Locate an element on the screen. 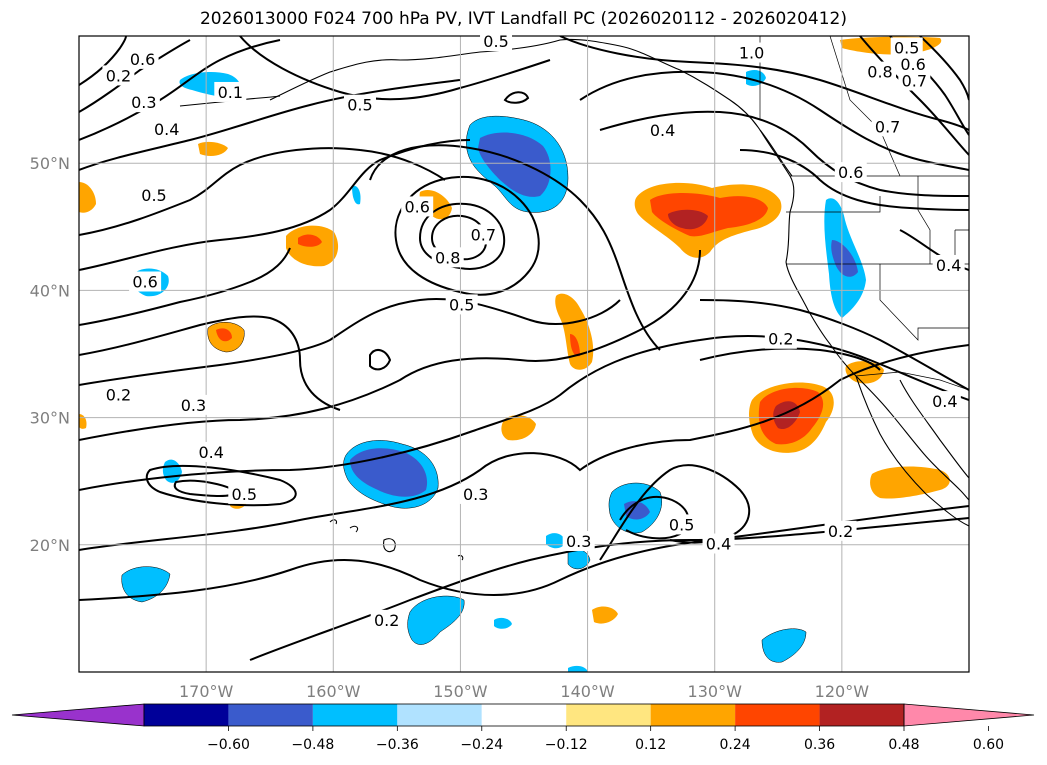  latitude-tick-label: 50°N is located at coordinates (50, 163).